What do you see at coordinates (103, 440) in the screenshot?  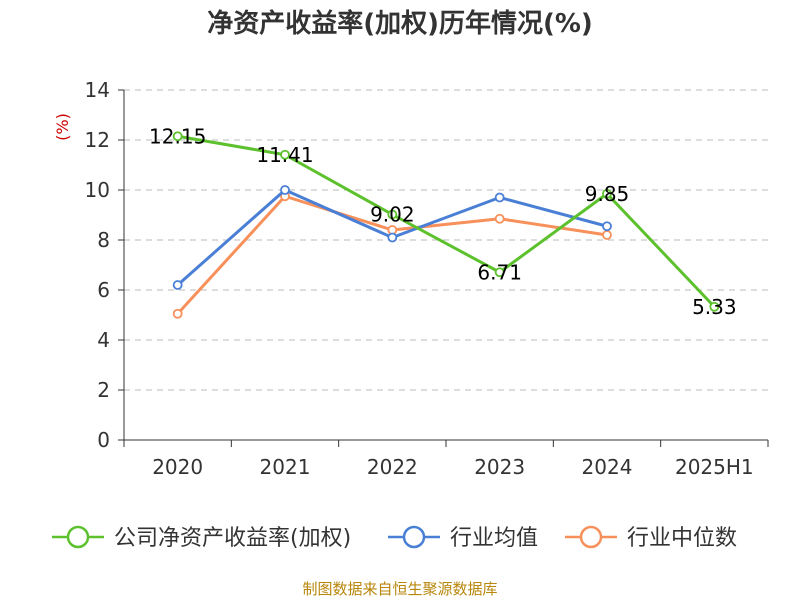 I see `y-tick-label-0: 0` at bounding box center [103, 440].